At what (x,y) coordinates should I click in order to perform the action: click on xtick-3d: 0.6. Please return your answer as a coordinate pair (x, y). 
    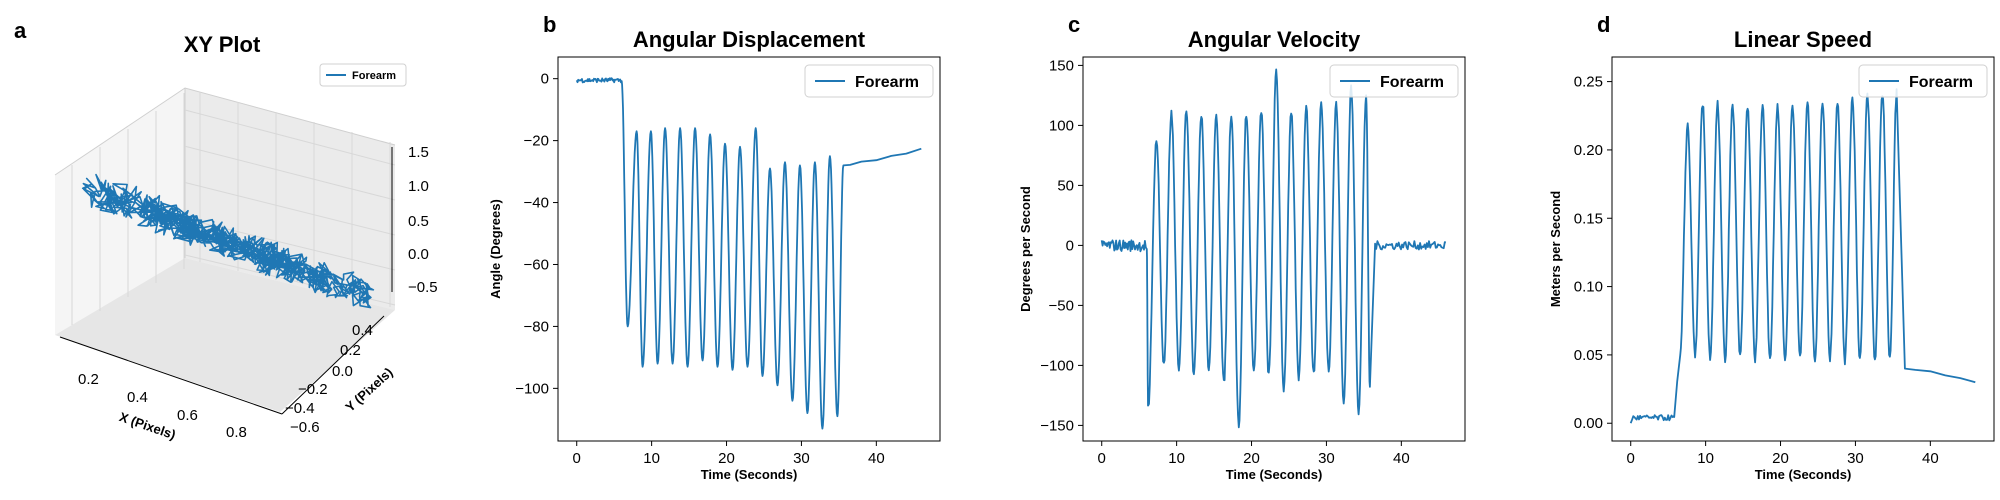
    Looking at the image, I should click on (187, 415).